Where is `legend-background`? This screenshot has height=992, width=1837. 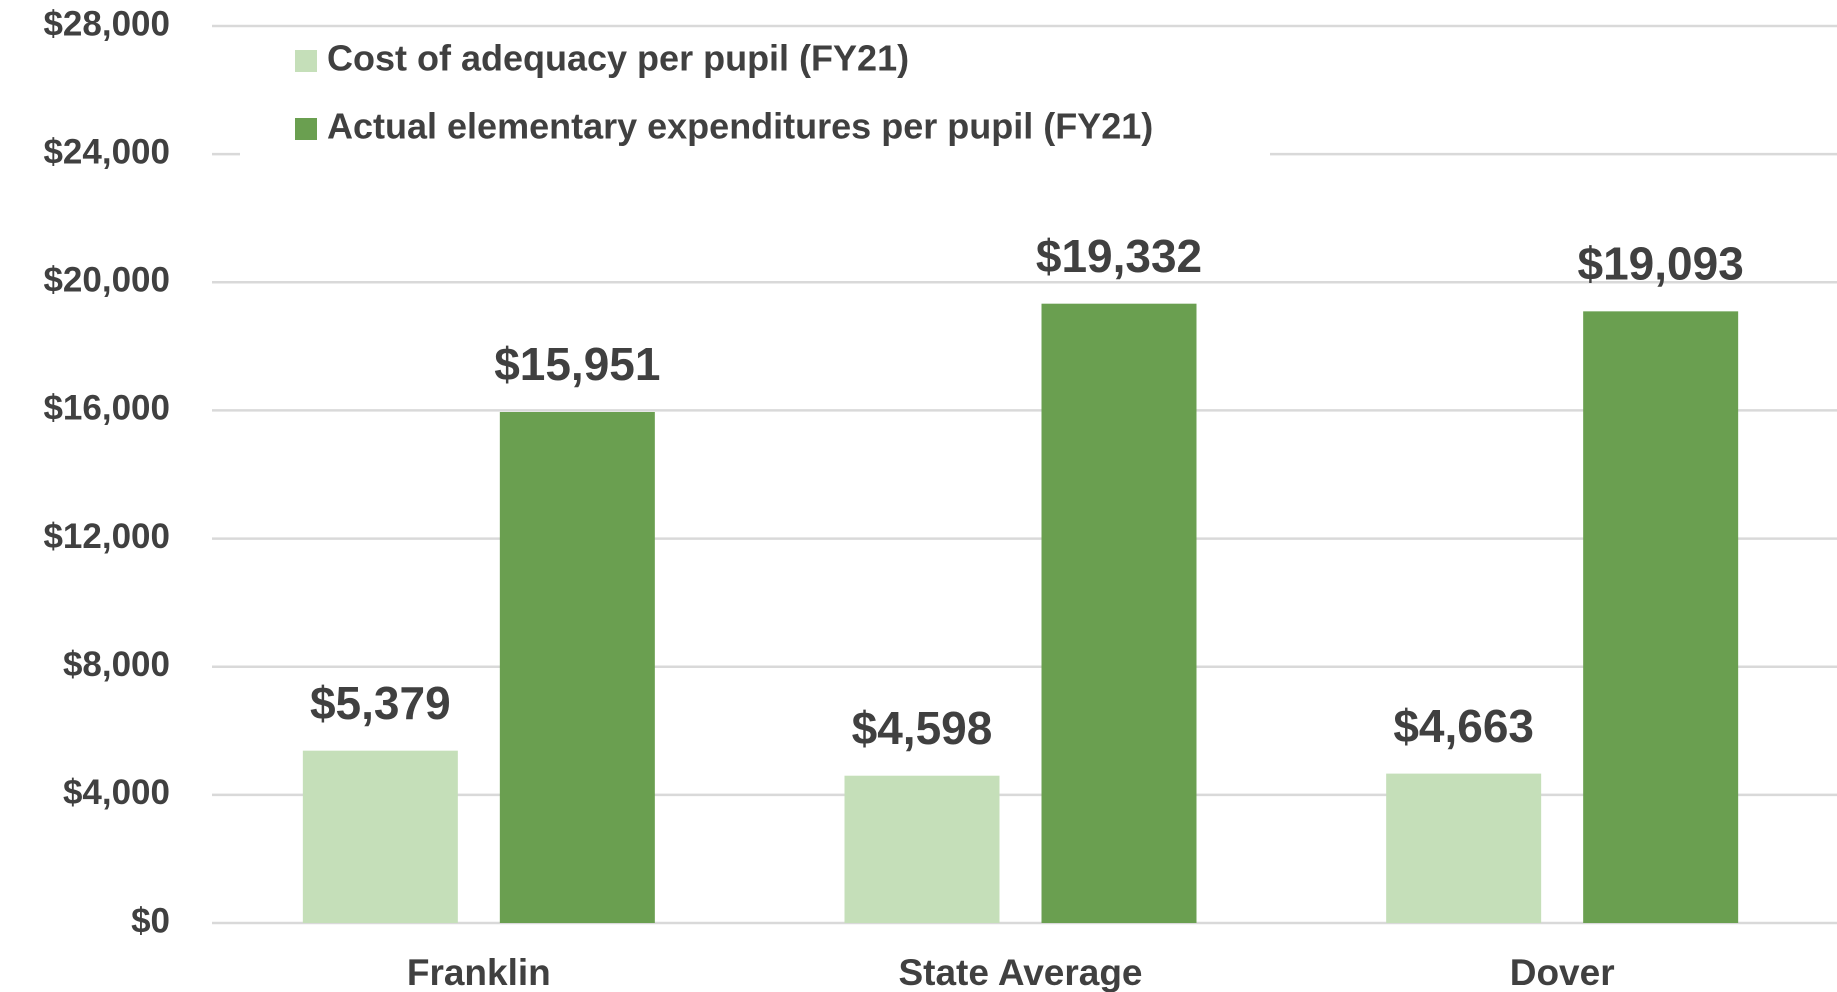 legend-background is located at coordinates (755, 95).